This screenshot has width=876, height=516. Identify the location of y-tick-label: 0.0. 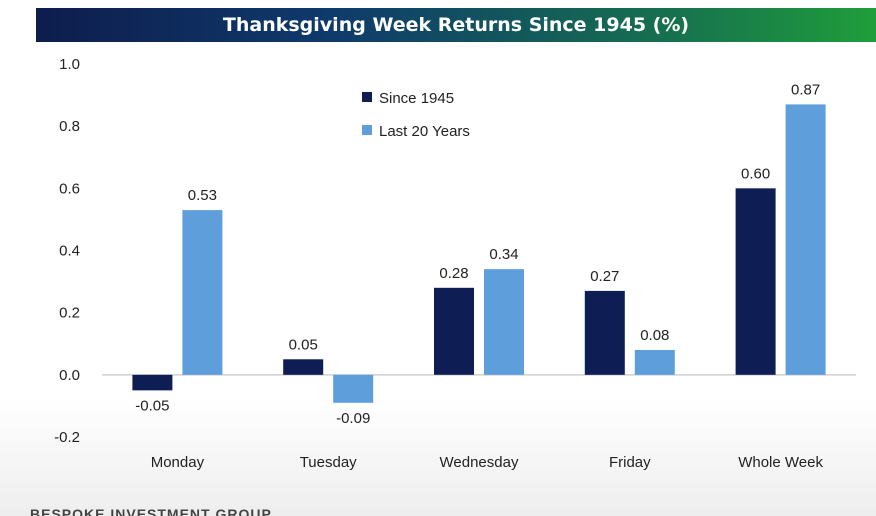
(69, 375).